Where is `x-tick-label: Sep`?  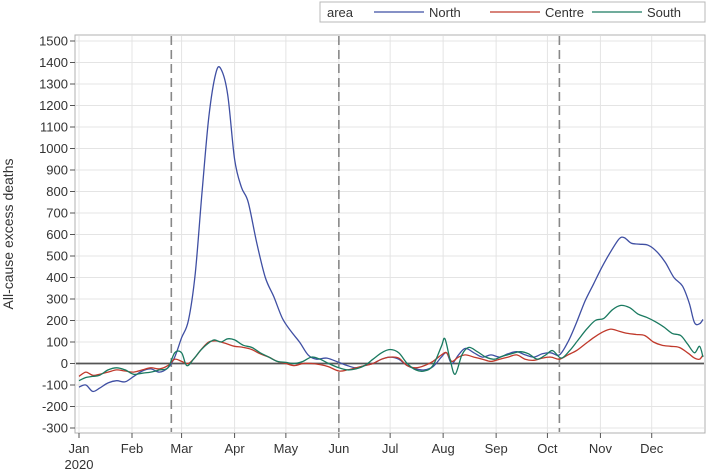 x-tick-label: Sep is located at coordinates (496, 448).